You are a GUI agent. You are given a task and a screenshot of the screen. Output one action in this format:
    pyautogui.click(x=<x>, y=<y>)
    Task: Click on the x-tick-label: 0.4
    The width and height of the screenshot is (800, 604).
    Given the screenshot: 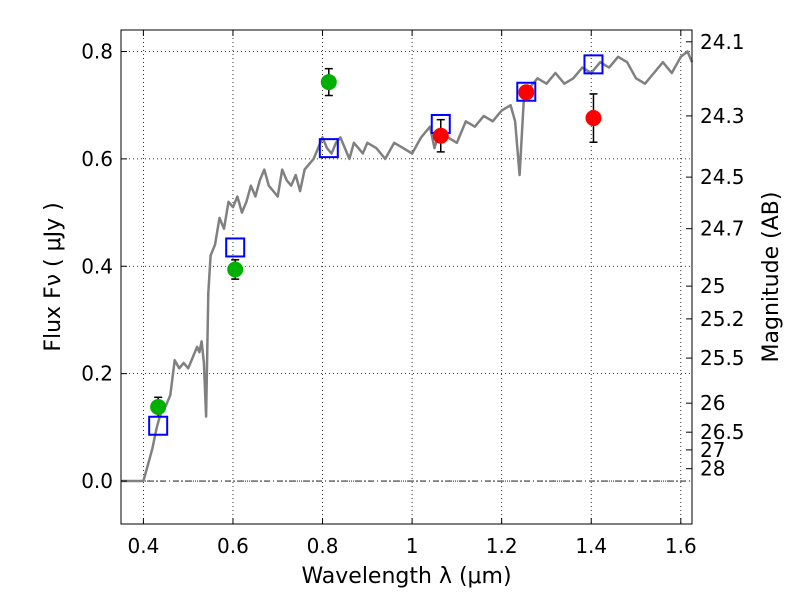 What is the action you would take?
    pyautogui.click(x=143, y=546)
    